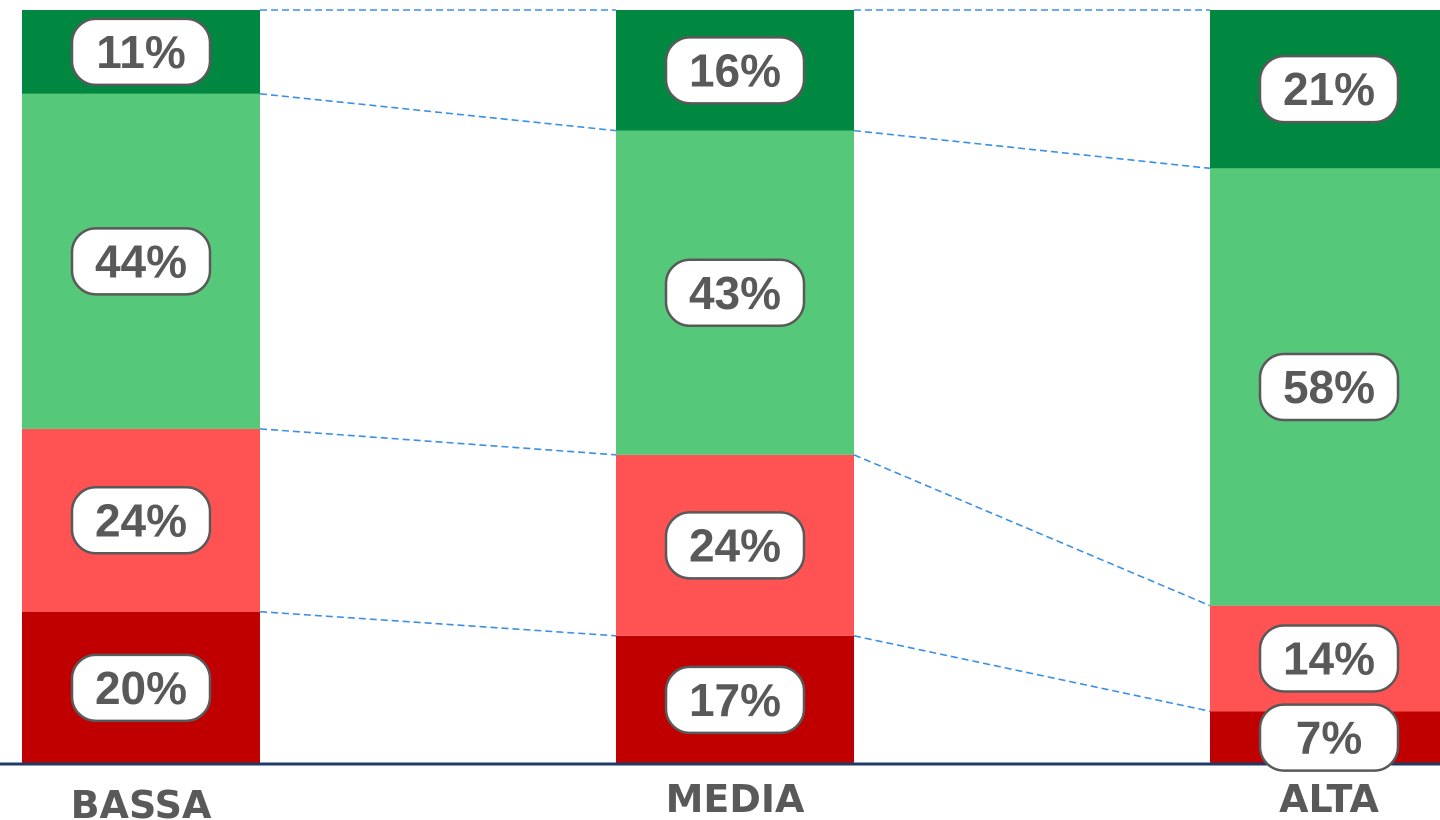 The height and width of the screenshot is (820, 1440). Describe the element at coordinates (735, 798) in the screenshot. I see `category-label: MEDIA` at that location.